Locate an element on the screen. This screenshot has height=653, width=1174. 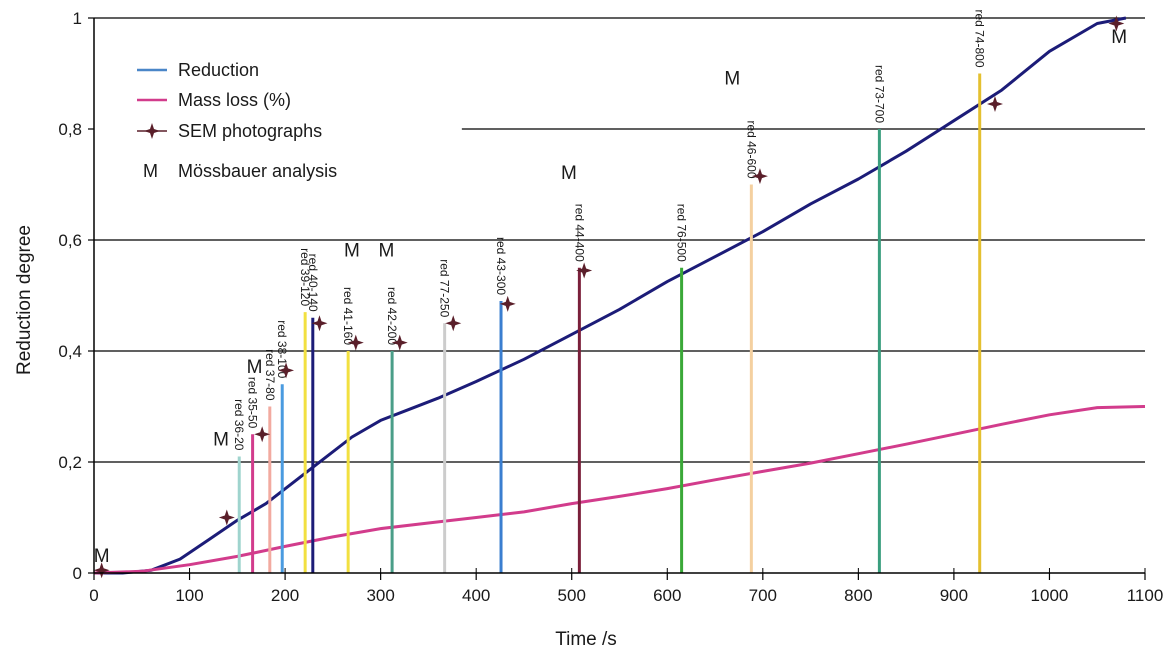
y-tick-label-4: 0,8 is located at coordinates (70, 129).